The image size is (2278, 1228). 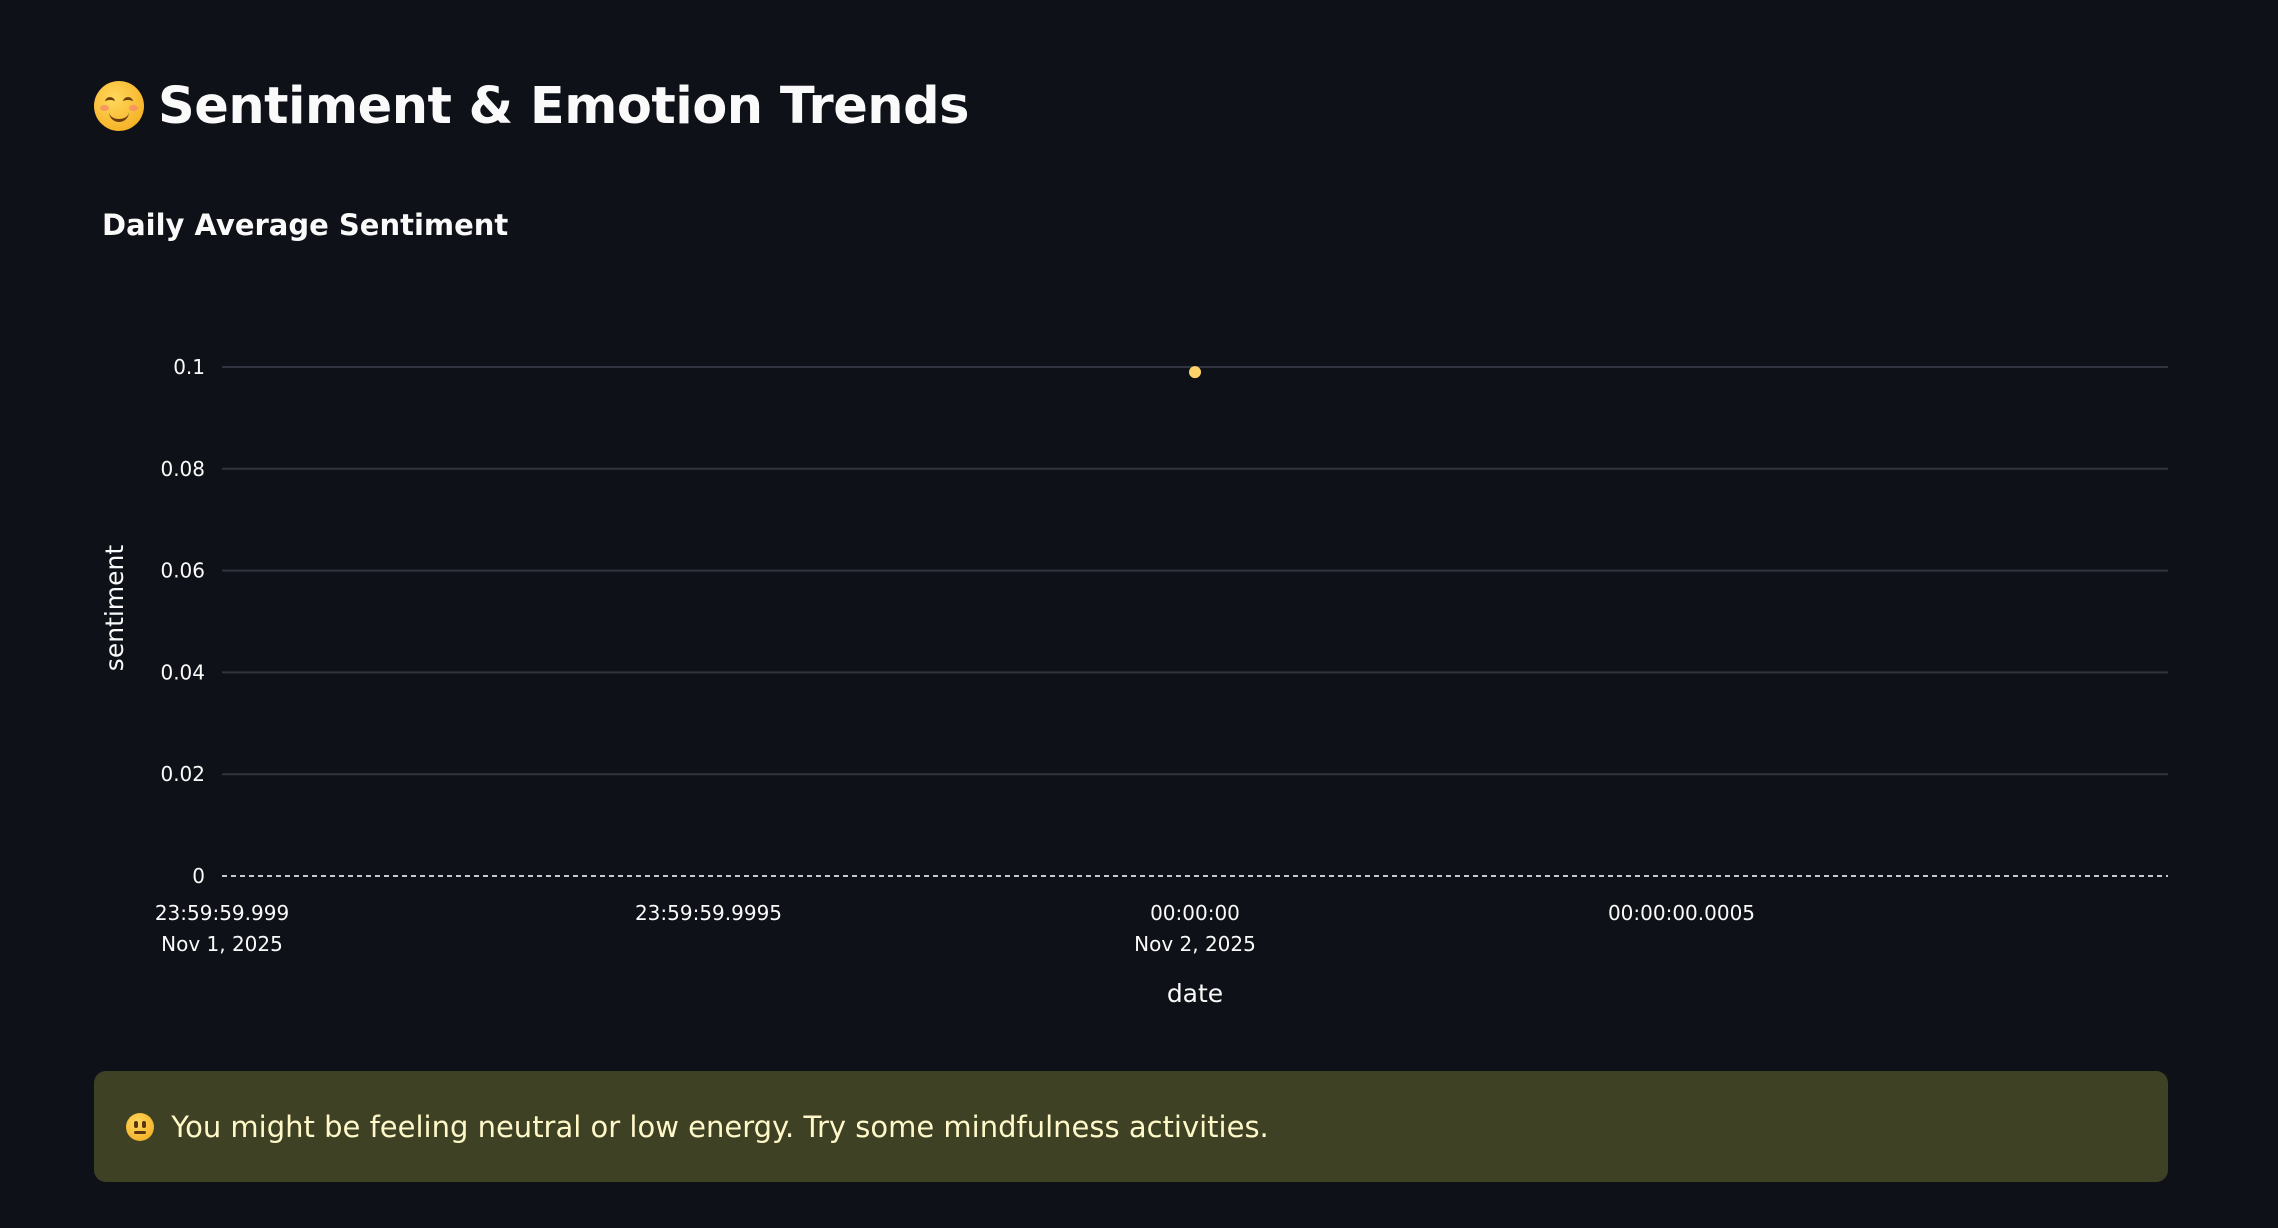 What do you see at coordinates (182, 774) in the screenshot?
I see `y-tick-label: 0.02` at bounding box center [182, 774].